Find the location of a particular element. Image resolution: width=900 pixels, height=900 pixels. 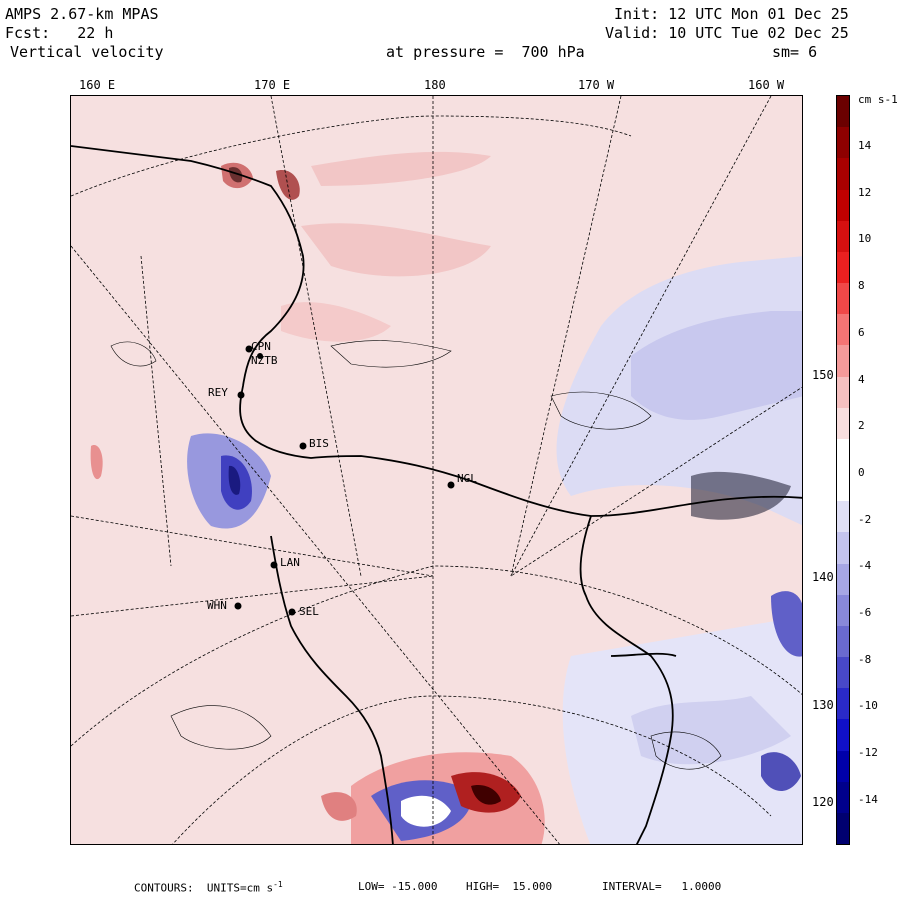

colorbar-tick-label: 10 is located at coordinates (865, 238).